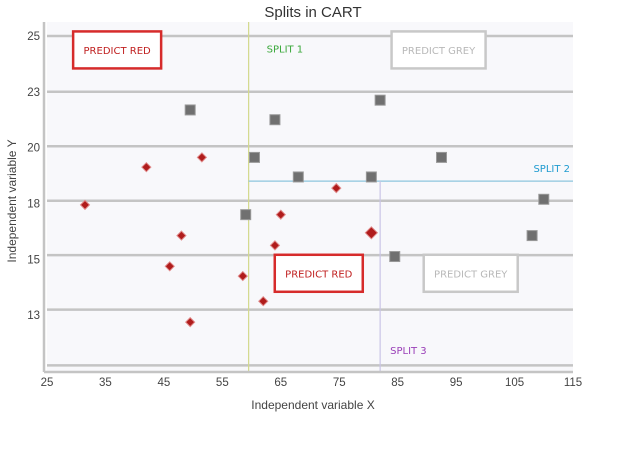  Describe the element at coordinates (105, 383) in the screenshot. I see `x-tick-label: 35` at that location.